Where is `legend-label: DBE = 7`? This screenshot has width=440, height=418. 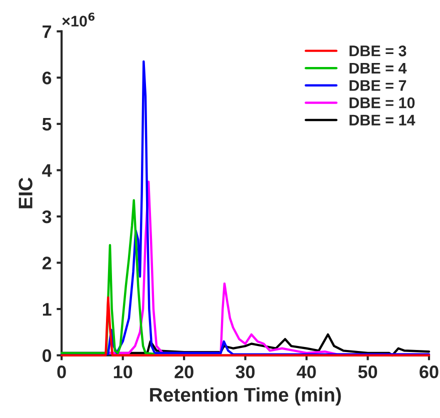 legend-label: DBE = 7 is located at coordinates (378, 85).